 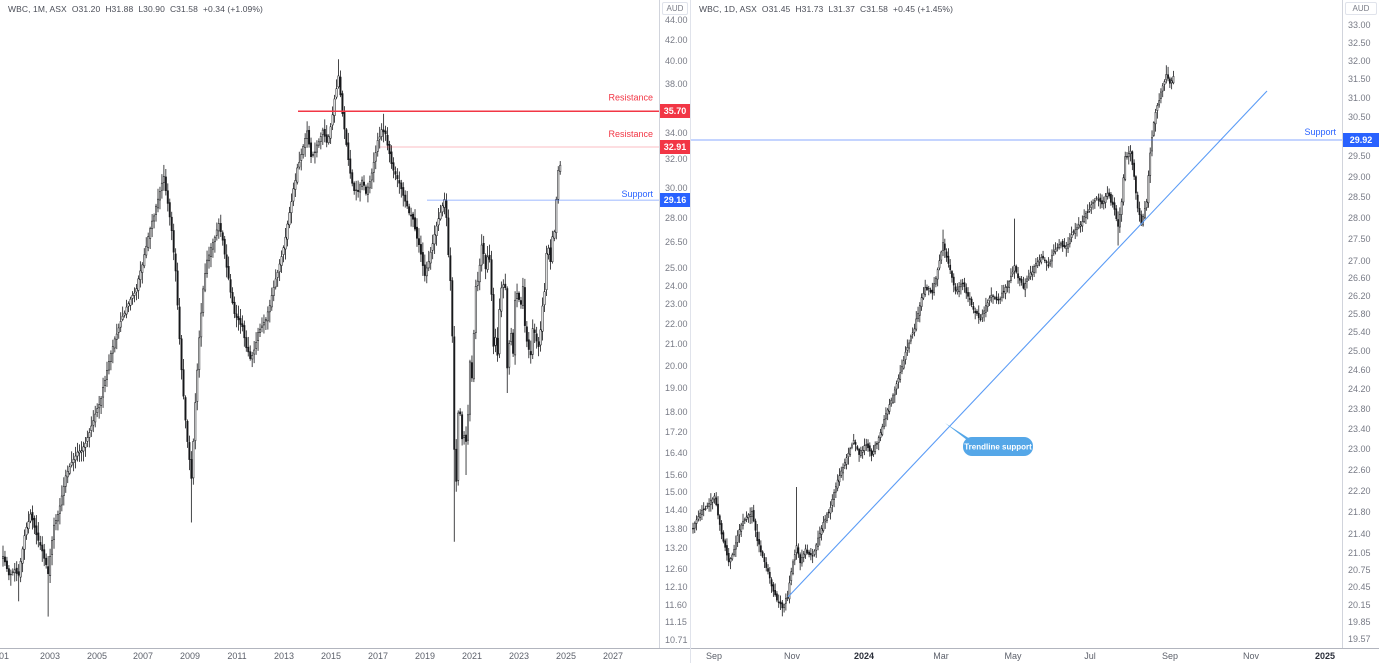 I want to click on ohlc-high: H31.73, so click(x=809, y=9).